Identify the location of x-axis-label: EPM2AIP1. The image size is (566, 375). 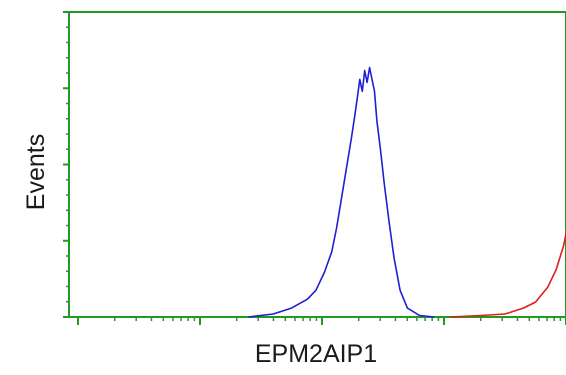
(316, 354).